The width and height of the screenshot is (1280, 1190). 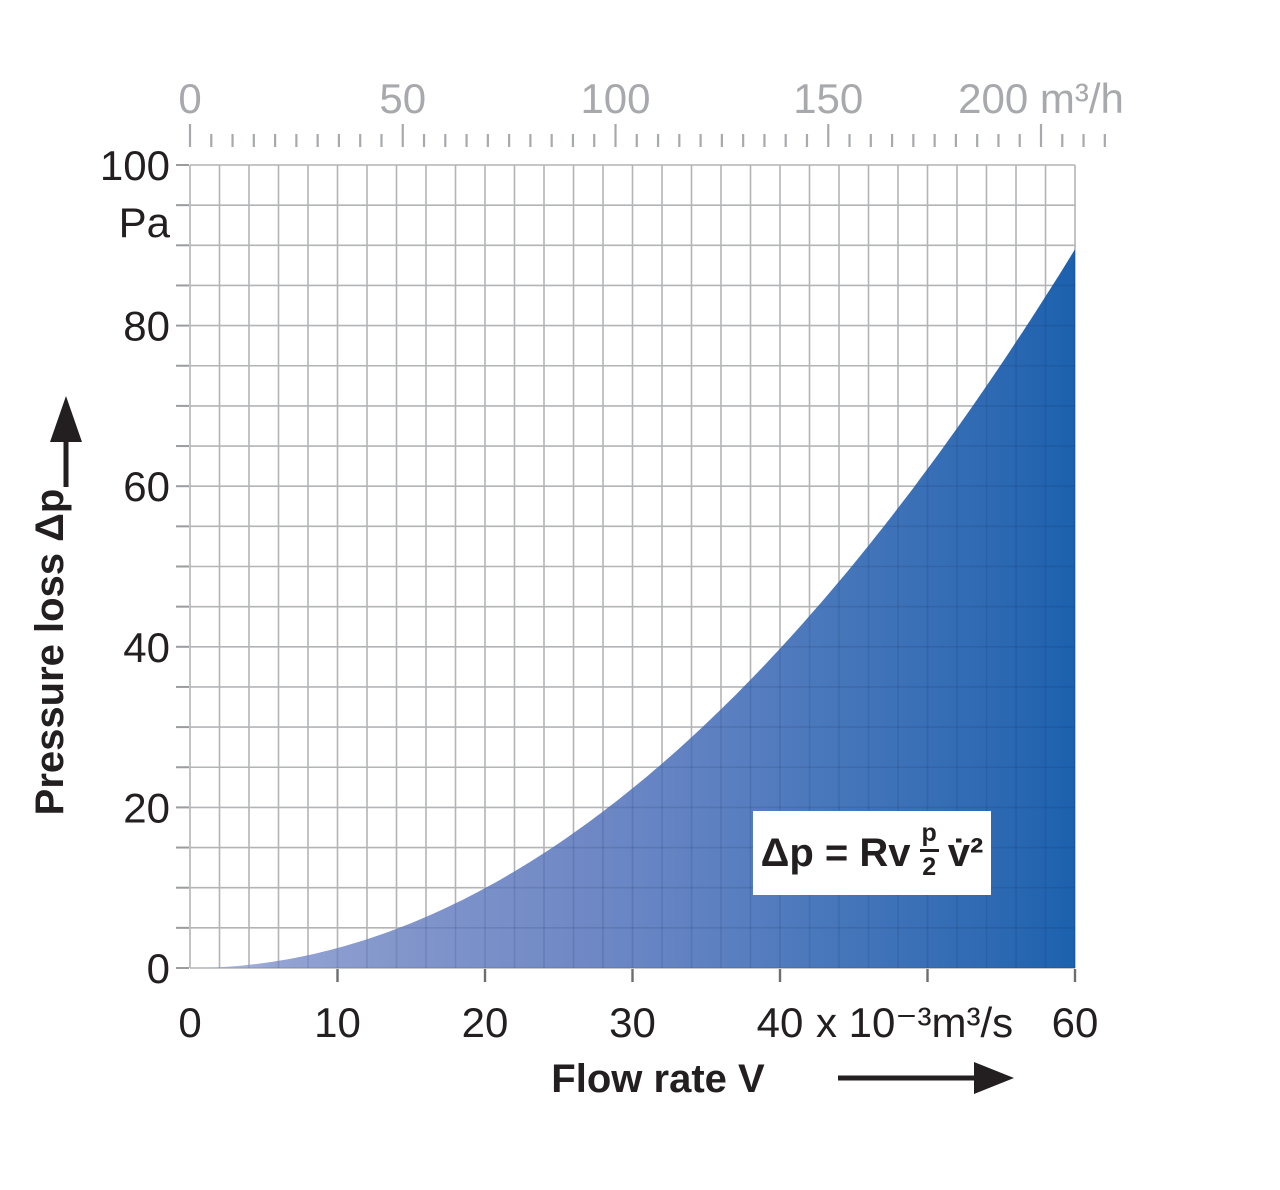 What do you see at coordinates (146, 807) in the screenshot?
I see `y-tick-label: 20` at bounding box center [146, 807].